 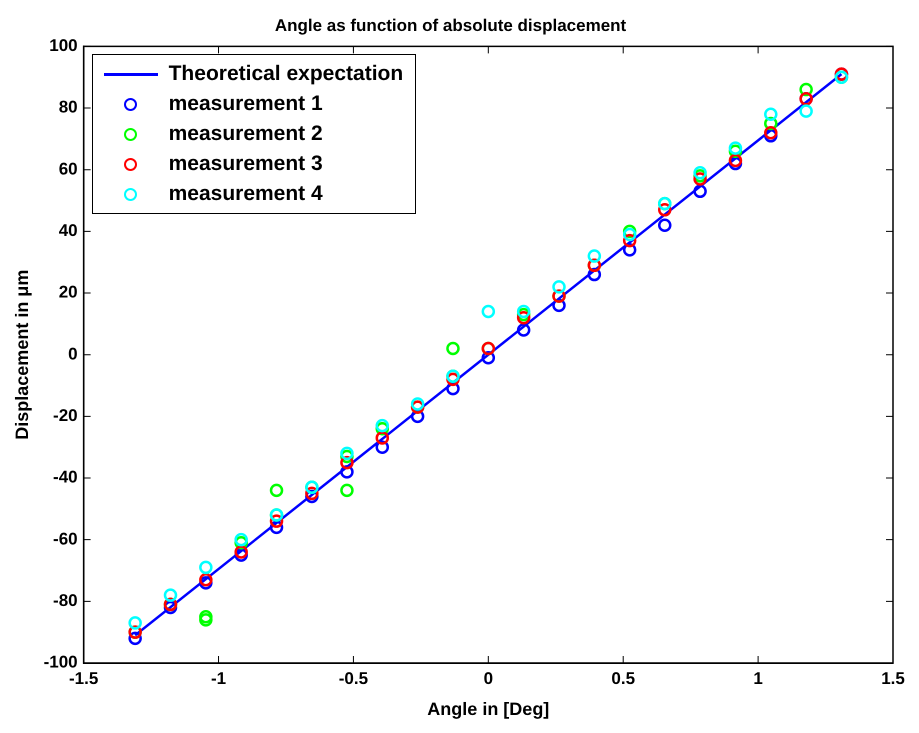 I want to click on y-tick-label: 80, so click(x=68, y=107).